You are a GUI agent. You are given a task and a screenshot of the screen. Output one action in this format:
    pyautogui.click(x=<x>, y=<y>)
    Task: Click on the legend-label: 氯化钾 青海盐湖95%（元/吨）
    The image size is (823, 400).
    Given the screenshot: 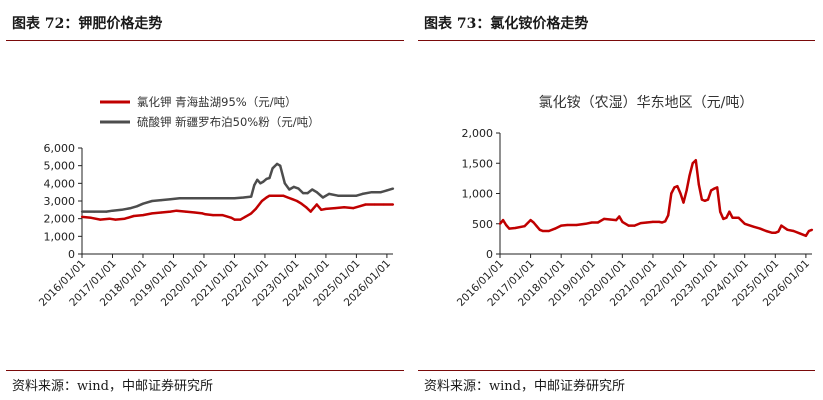 What is the action you would take?
    pyautogui.click(x=217, y=102)
    